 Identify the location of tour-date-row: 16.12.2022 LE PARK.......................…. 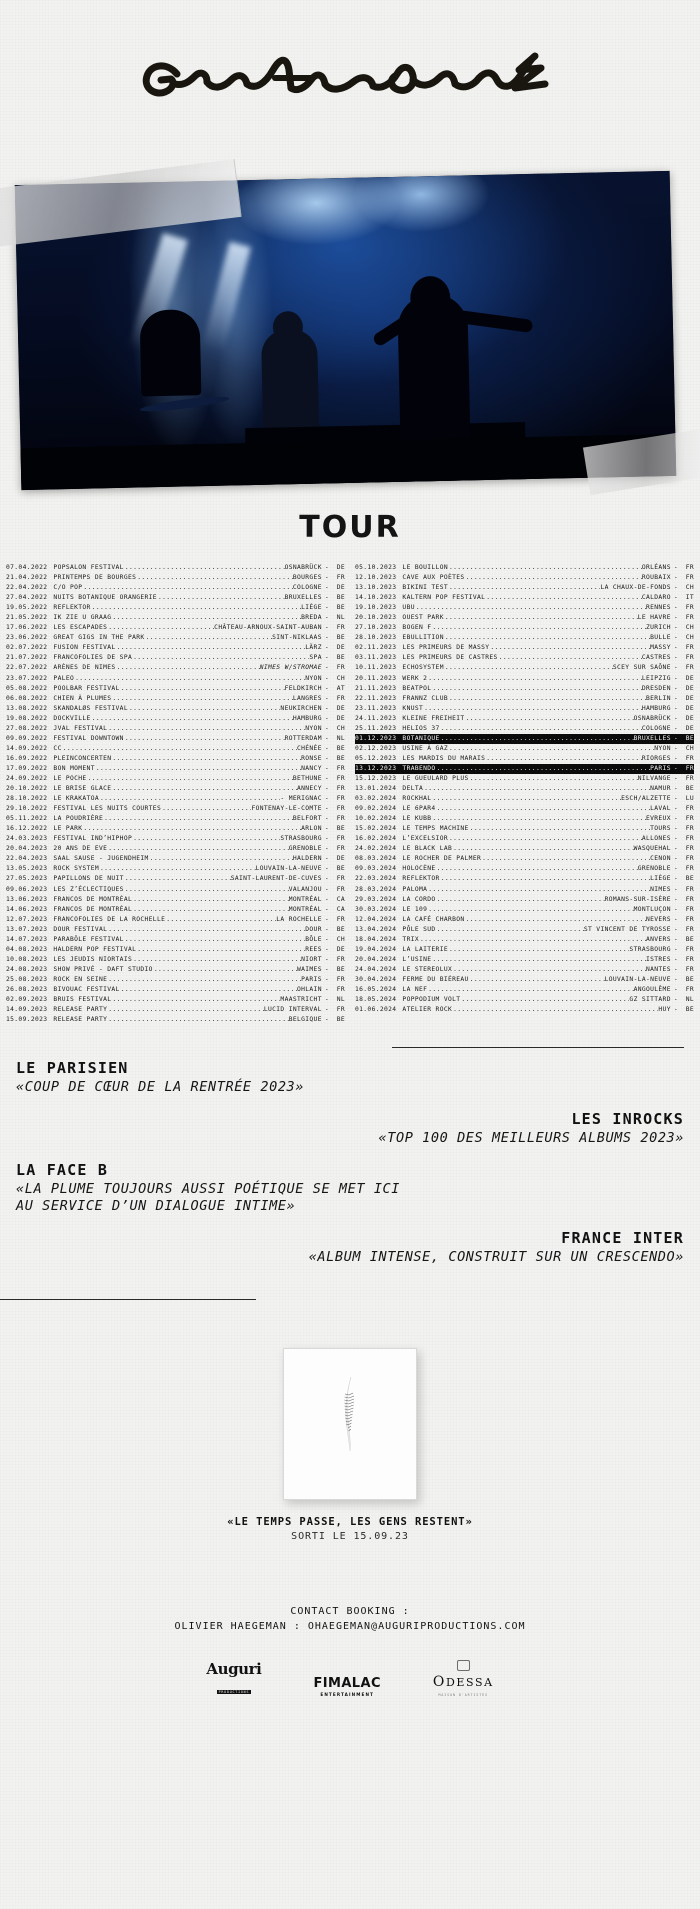
(175, 829).